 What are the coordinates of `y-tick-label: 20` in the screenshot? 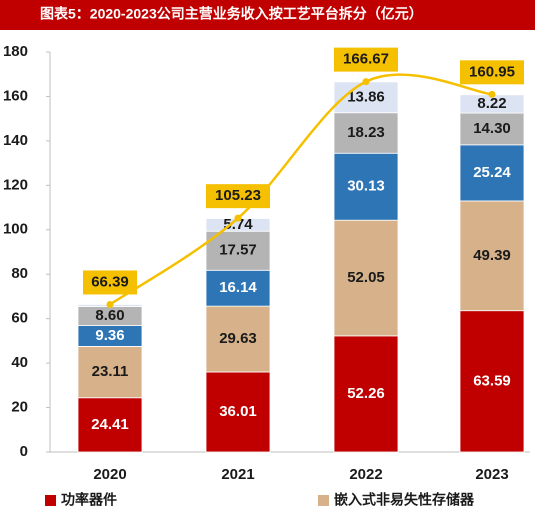 It's located at (19, 407).